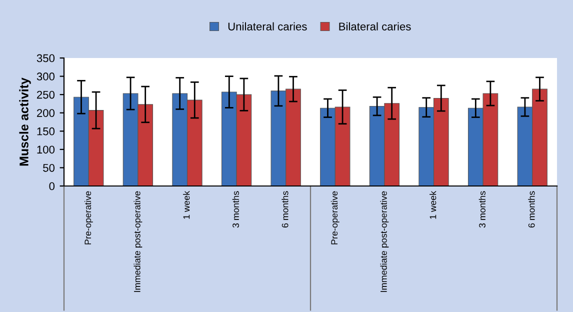  What do you see at coordinates (375, 26) in the screenshot?
I see `legend-label: Bilateral caries` at bounding box center [375, 26].